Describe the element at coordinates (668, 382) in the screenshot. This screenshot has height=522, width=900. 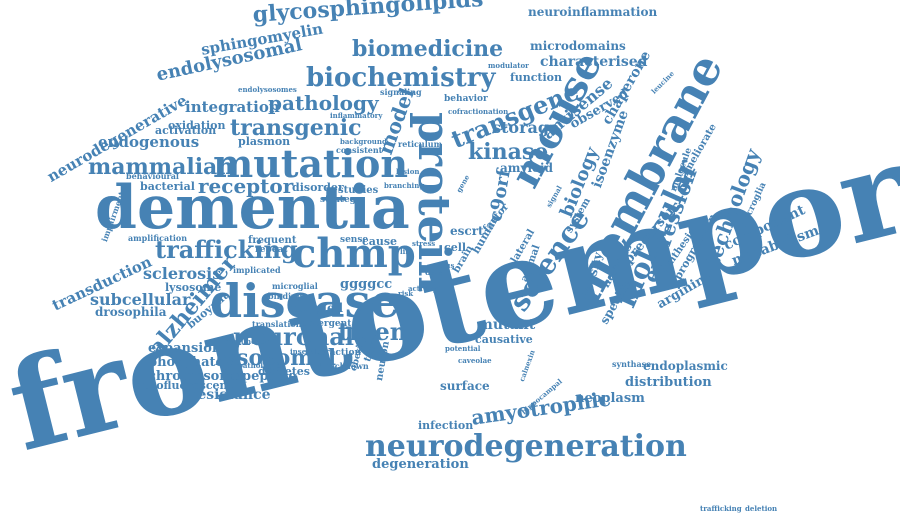
I see `word: distribution` at that location.